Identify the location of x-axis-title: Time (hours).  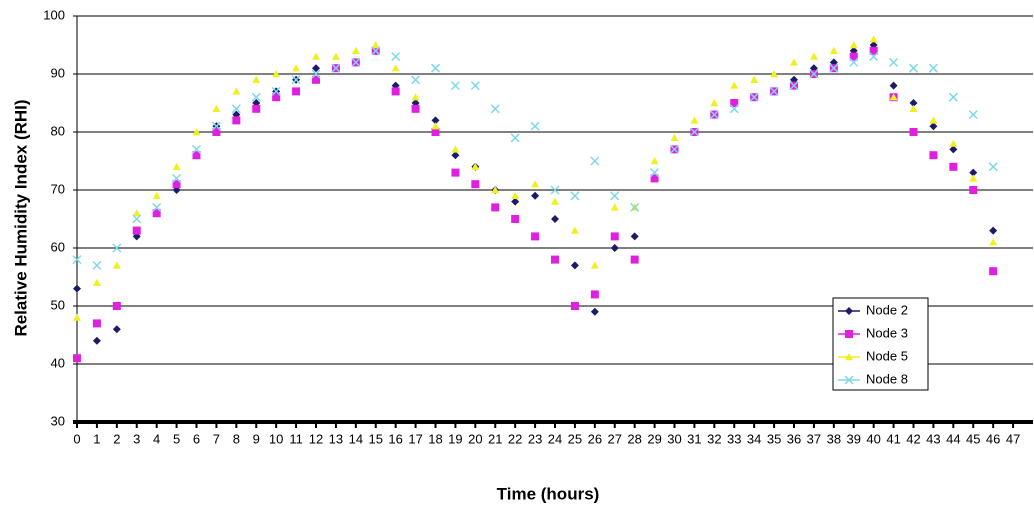
(548, 493).